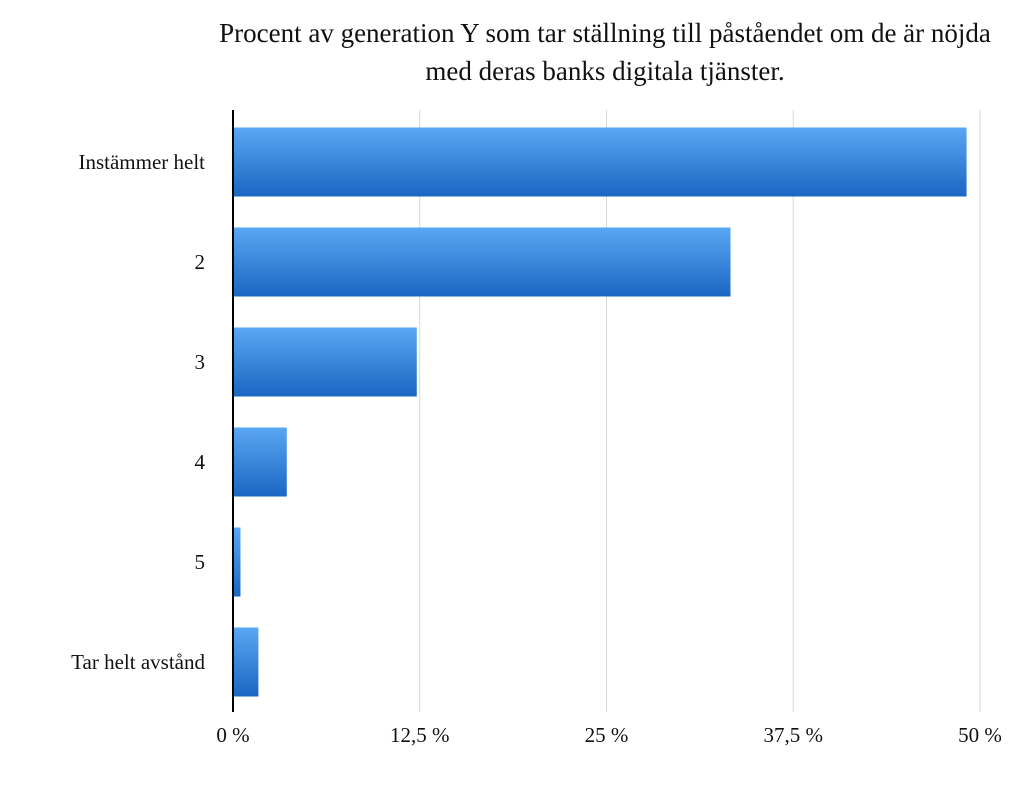 The width and height of the screenshot is (1024, 787). Describe the element at coordinates (200, 562) in the screenshot. I see `category-label: 5` at that location.